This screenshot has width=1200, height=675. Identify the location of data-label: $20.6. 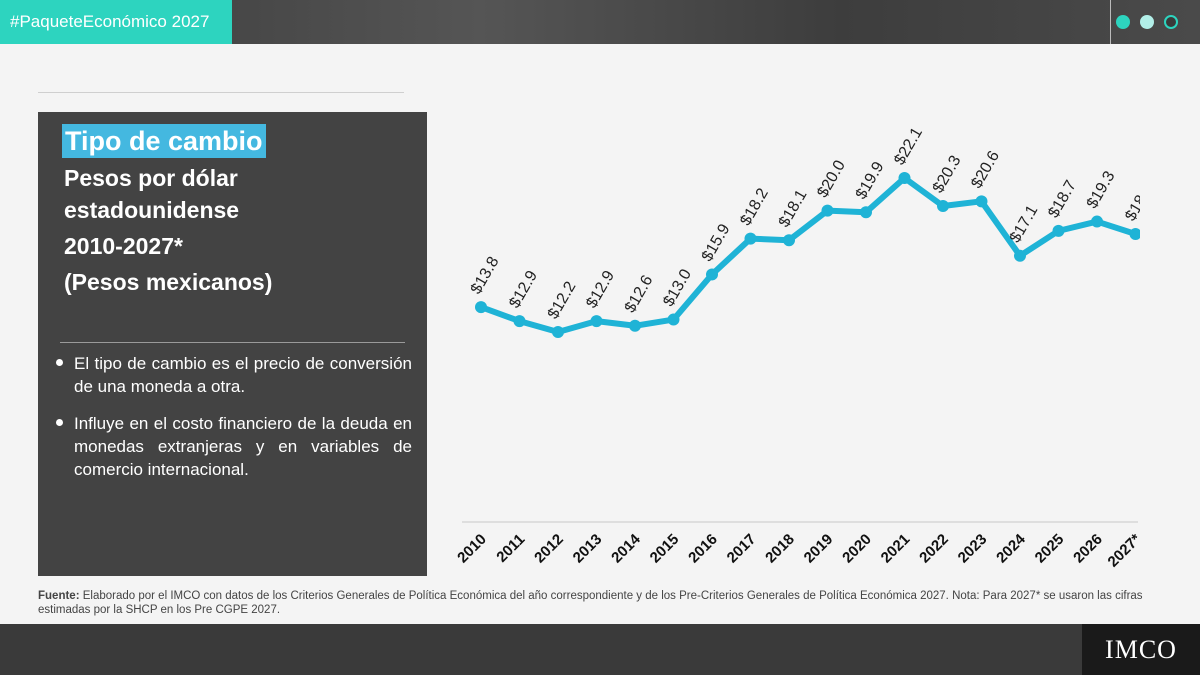
(985, 169).